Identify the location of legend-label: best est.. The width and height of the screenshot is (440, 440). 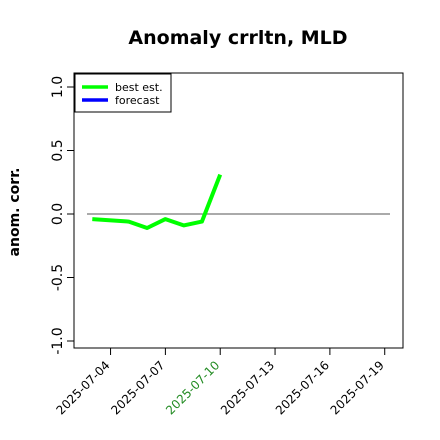
(139, 87).